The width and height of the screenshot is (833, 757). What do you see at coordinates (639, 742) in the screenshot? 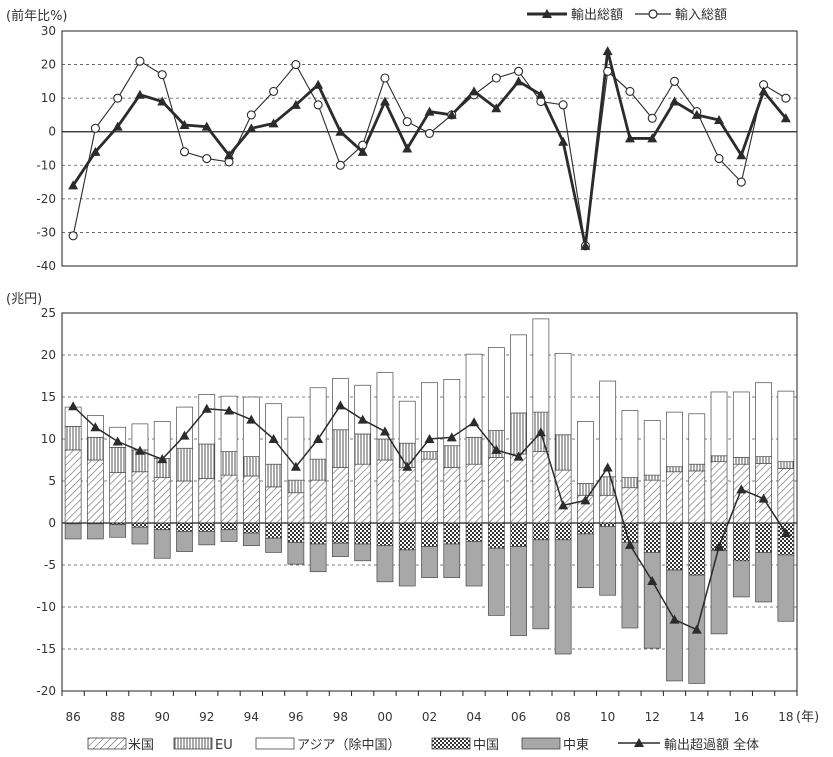
I see `trade-surplus-legend-marker` at bounding box center [639, 742].